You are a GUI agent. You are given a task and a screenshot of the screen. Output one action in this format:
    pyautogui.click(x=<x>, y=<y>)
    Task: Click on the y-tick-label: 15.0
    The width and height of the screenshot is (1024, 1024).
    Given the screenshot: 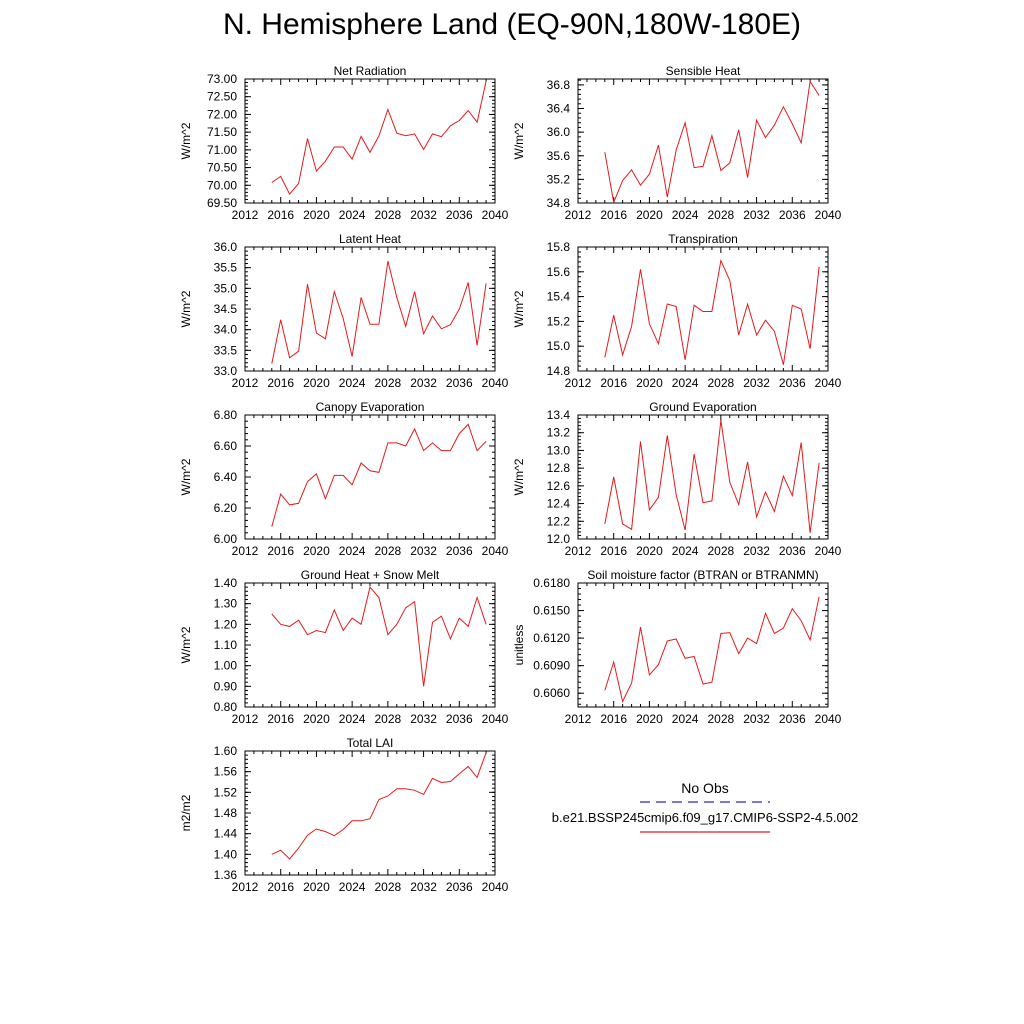 What is the action you would take?
    pyautogui.click(x=559, y=346)
    